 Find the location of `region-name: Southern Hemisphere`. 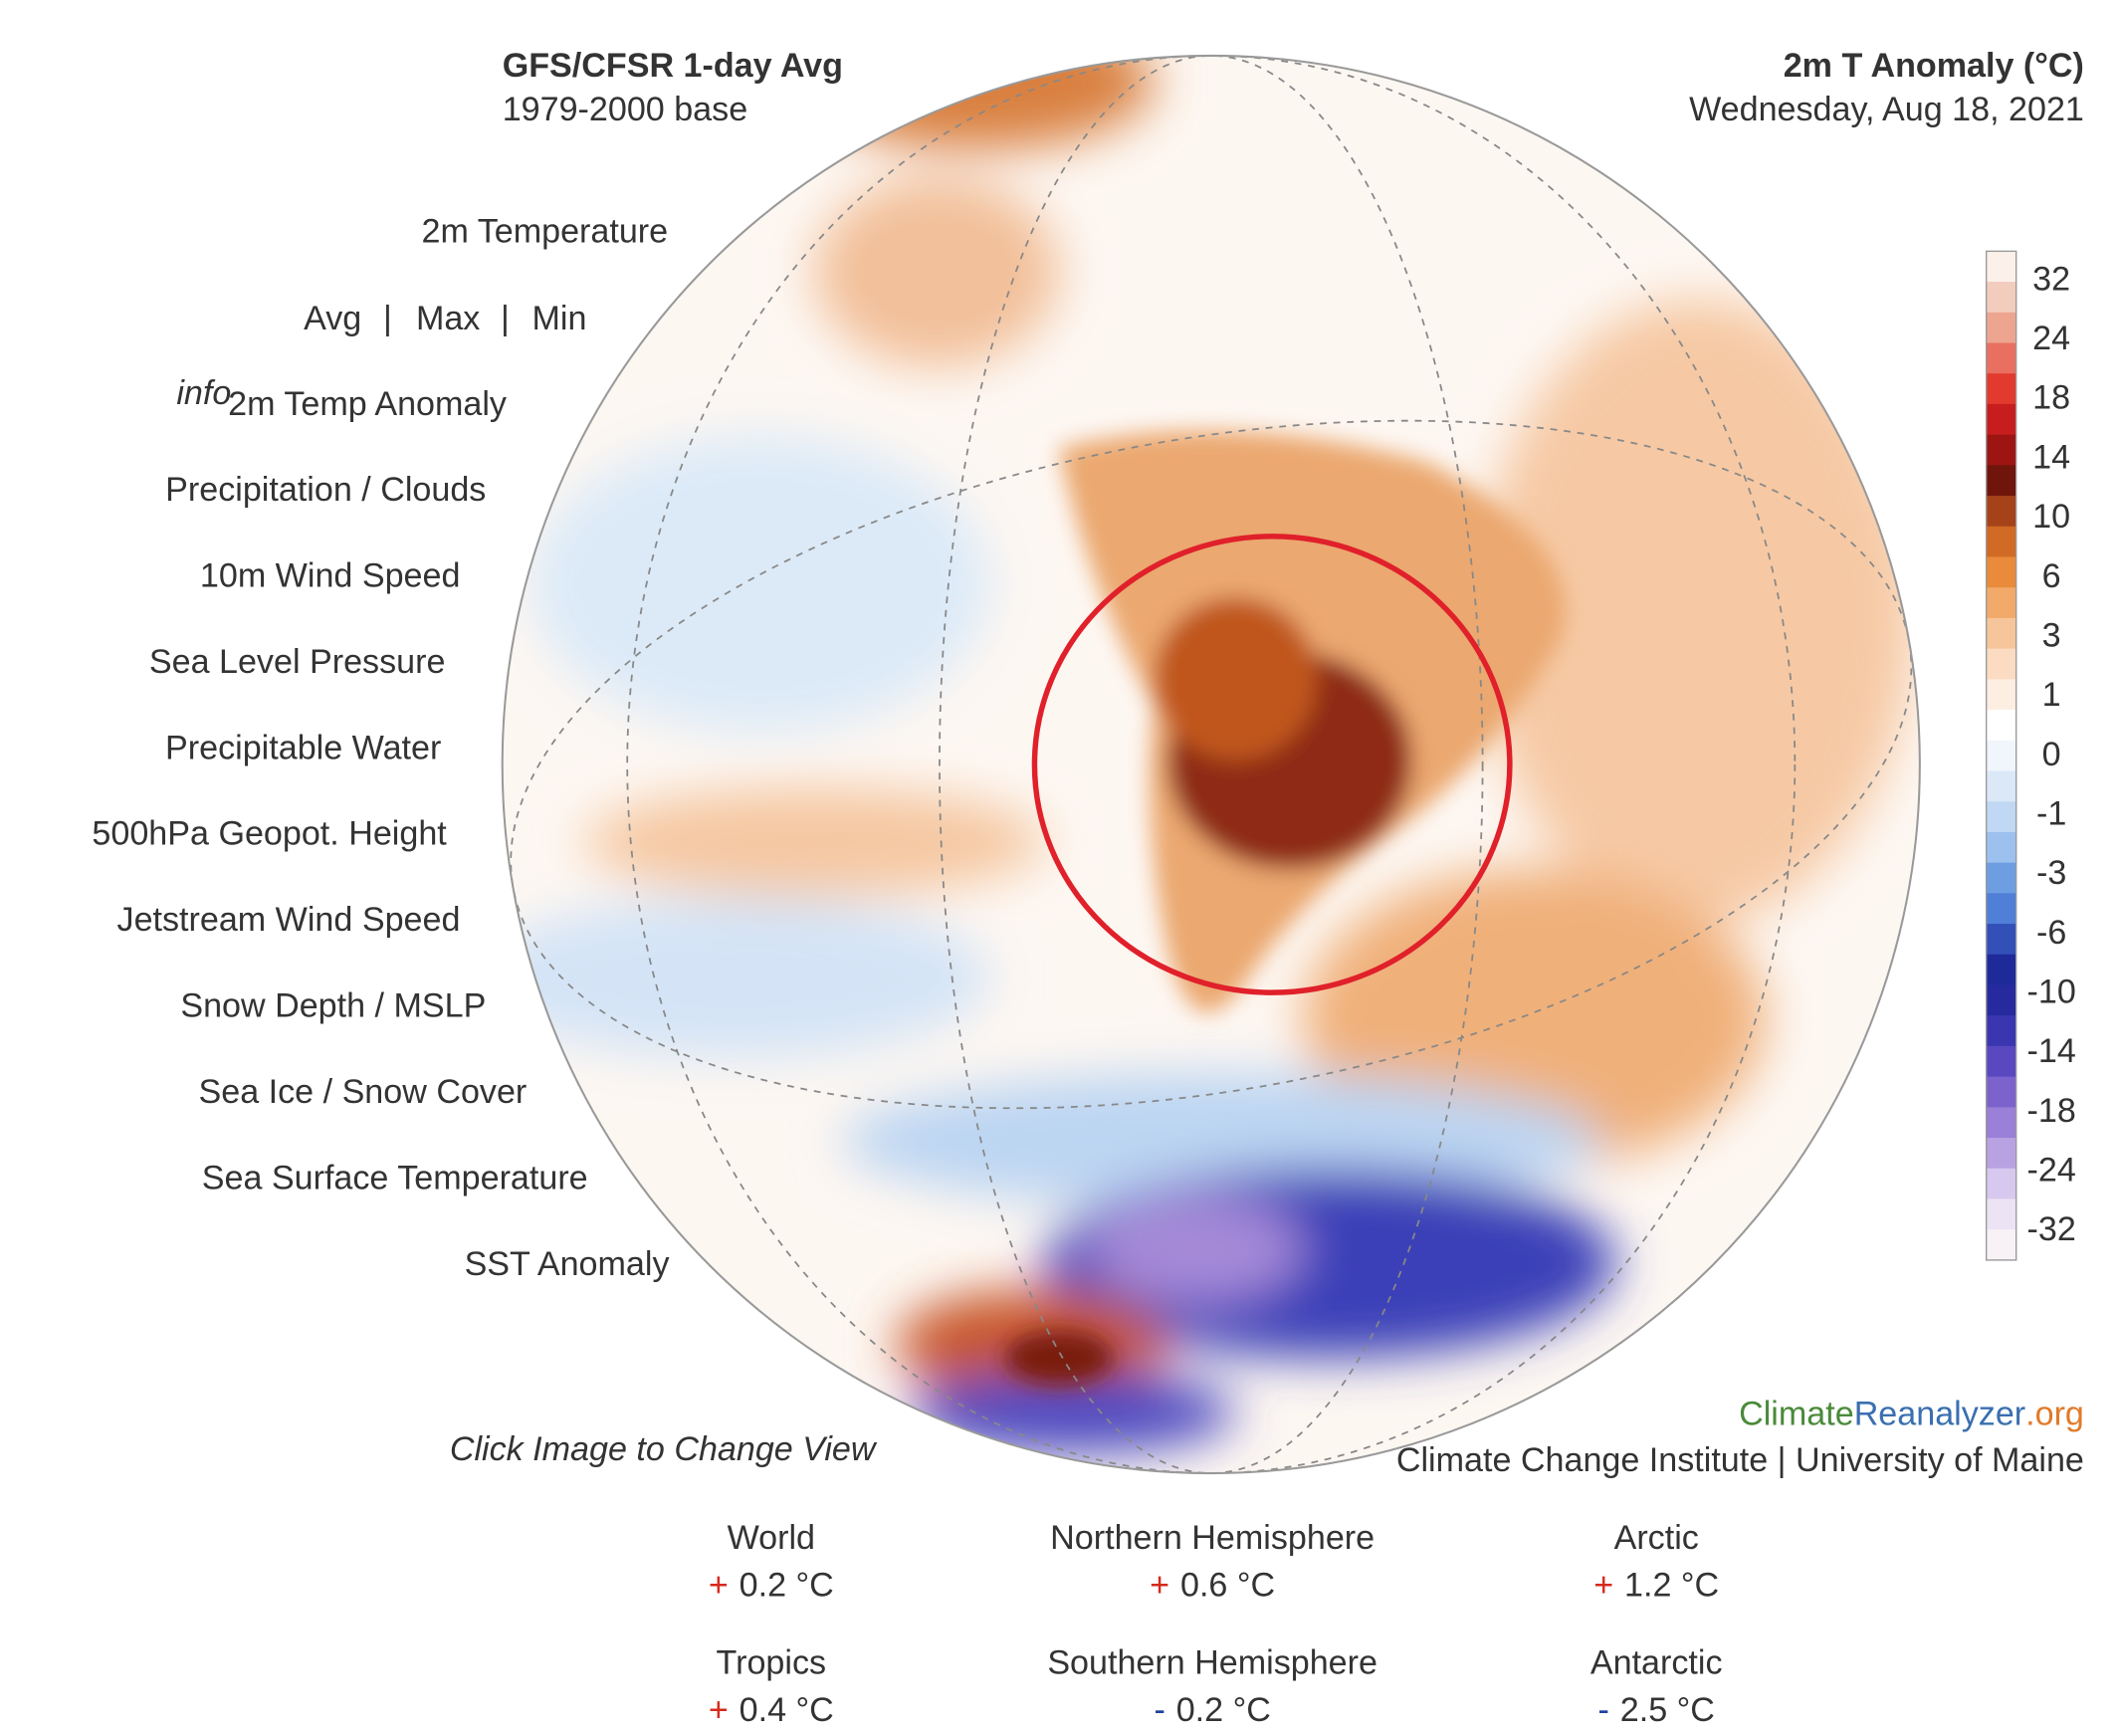

region-name: Southern Hemisphere is located at coordinates (1212, 1662).